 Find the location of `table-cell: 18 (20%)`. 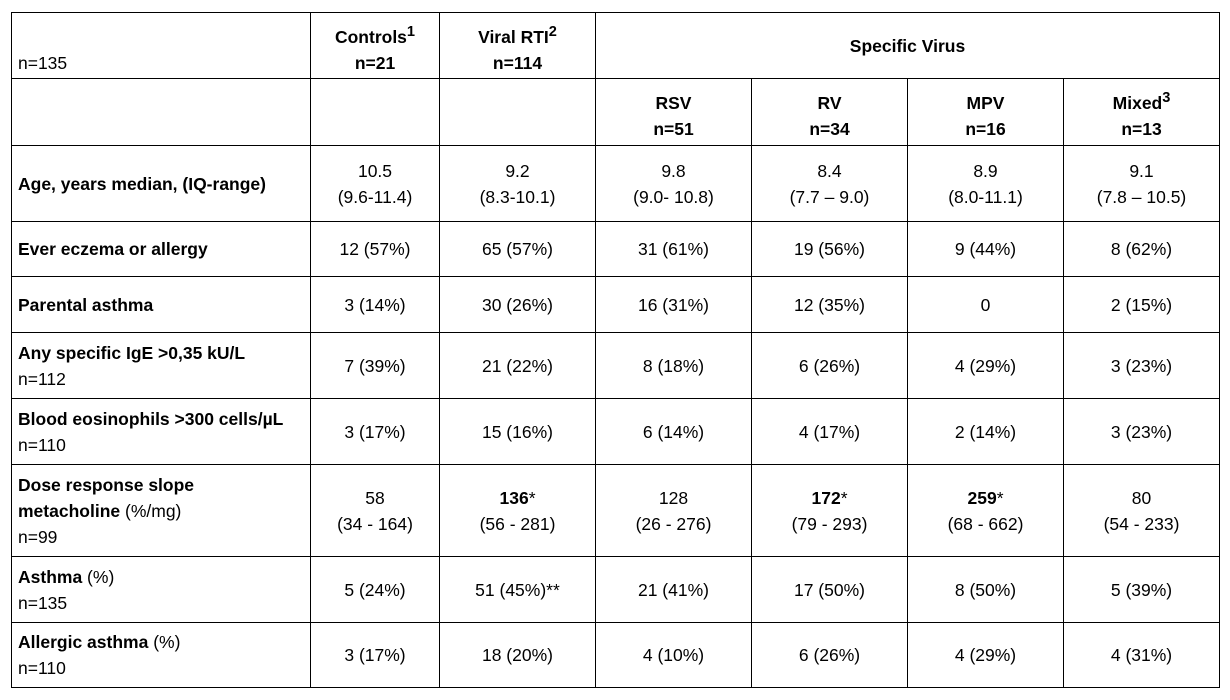

table-cell: 18 (20%) is located at coordinates (517, 655).